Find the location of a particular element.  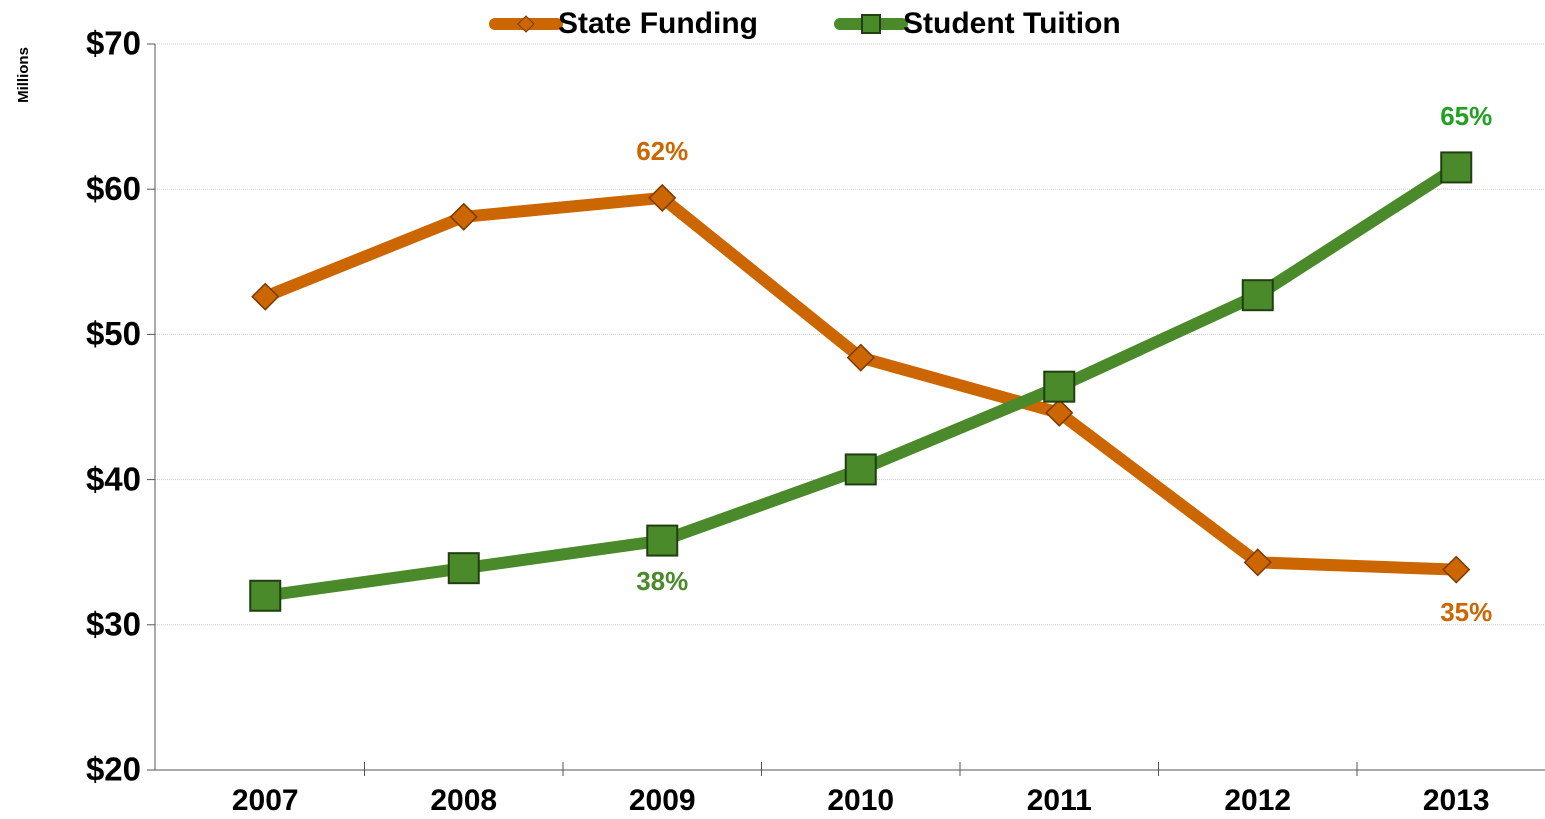

x-tick-label: 2010 is located at coordinates (860, 800).